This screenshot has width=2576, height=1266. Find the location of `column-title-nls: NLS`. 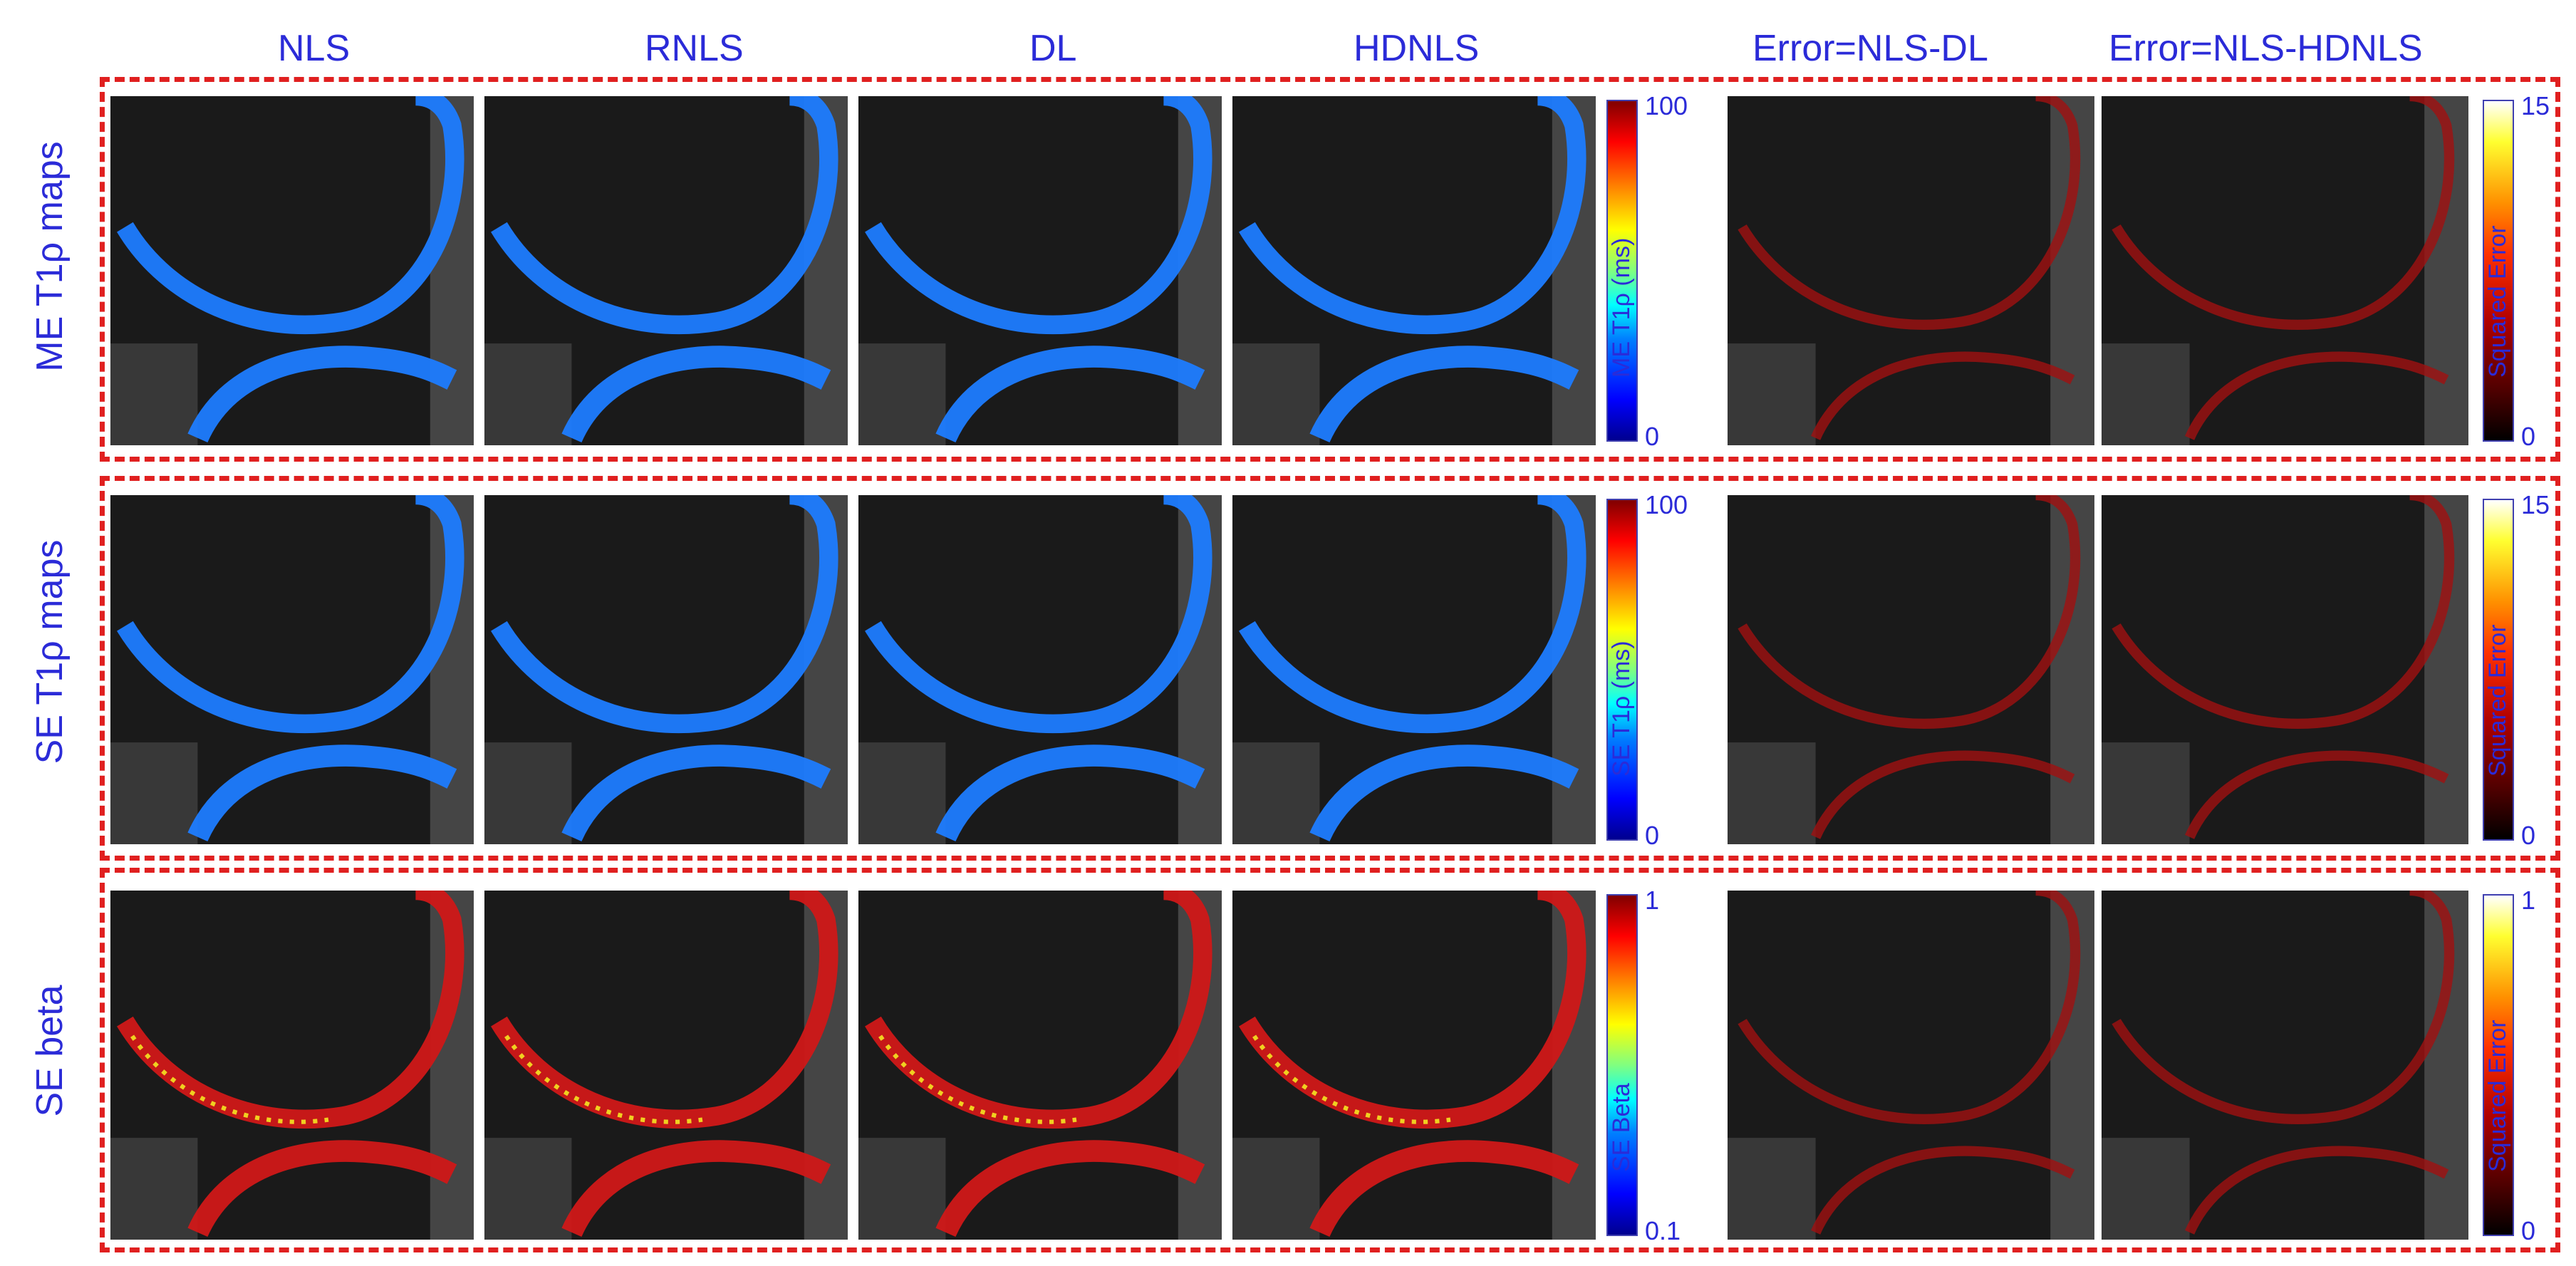

column-title-nls: NLS is located at coordinates (314, 48).